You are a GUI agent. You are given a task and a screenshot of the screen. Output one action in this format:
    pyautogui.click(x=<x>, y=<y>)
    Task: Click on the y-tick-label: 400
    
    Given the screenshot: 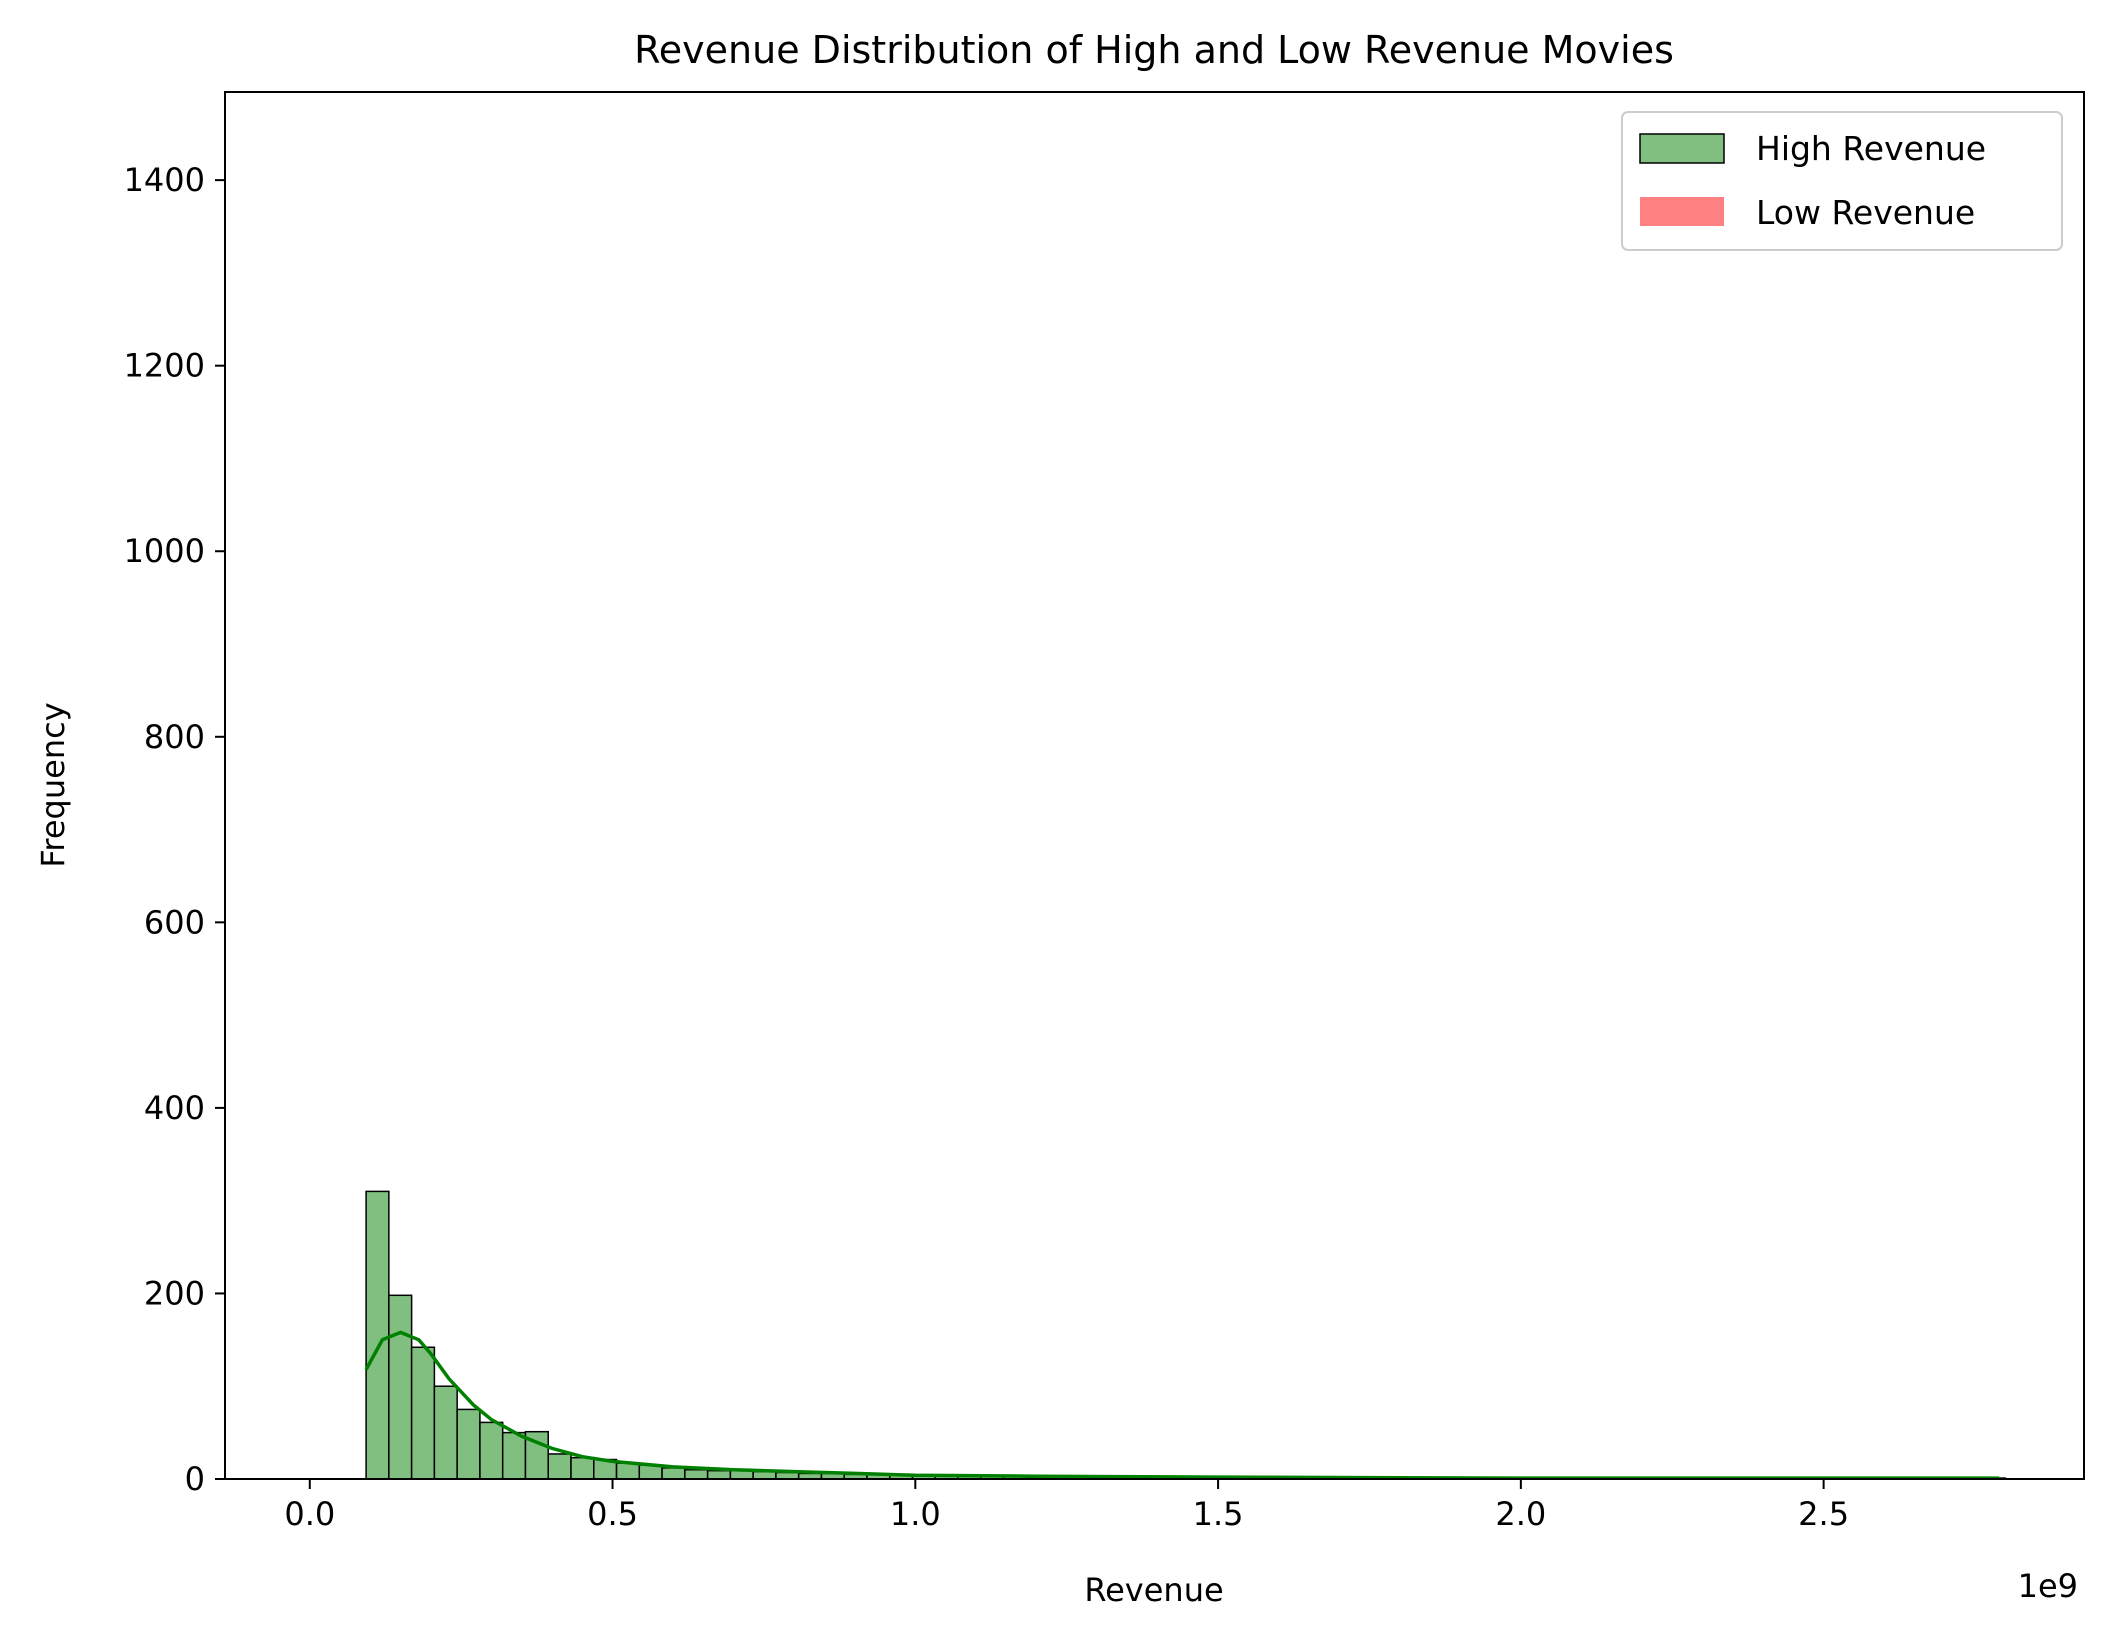 What is the action you would take?
    pyautogui.click(x=174, y=1108)
    